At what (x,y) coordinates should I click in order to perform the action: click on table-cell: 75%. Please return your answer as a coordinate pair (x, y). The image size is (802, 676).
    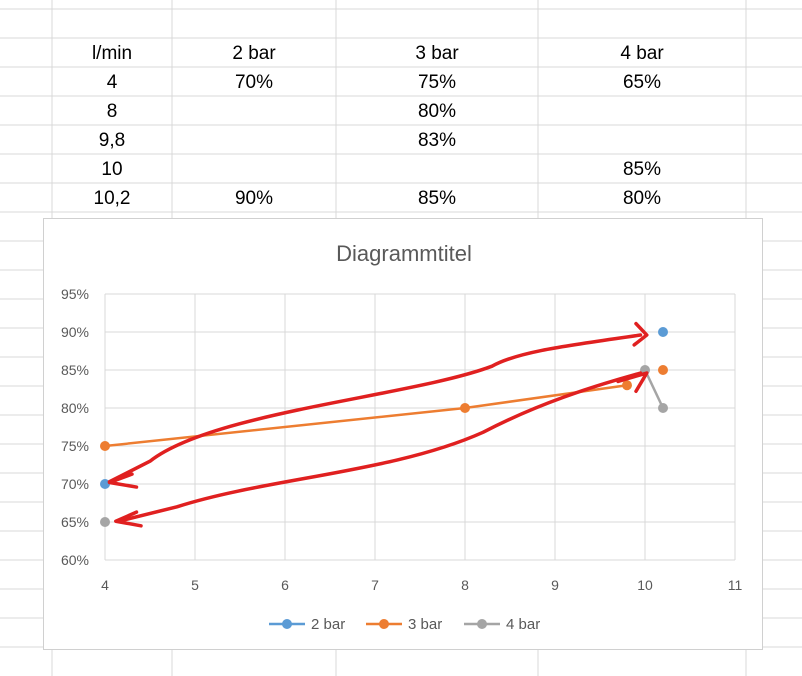
    Looking at the image, I should click on (437, 82).